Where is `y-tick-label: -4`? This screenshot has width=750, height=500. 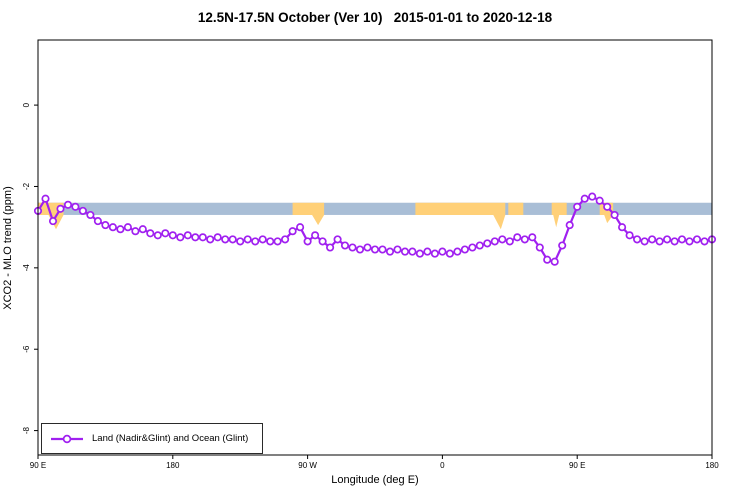 y-tick-label: -4 is located at coordinates (26, 268).